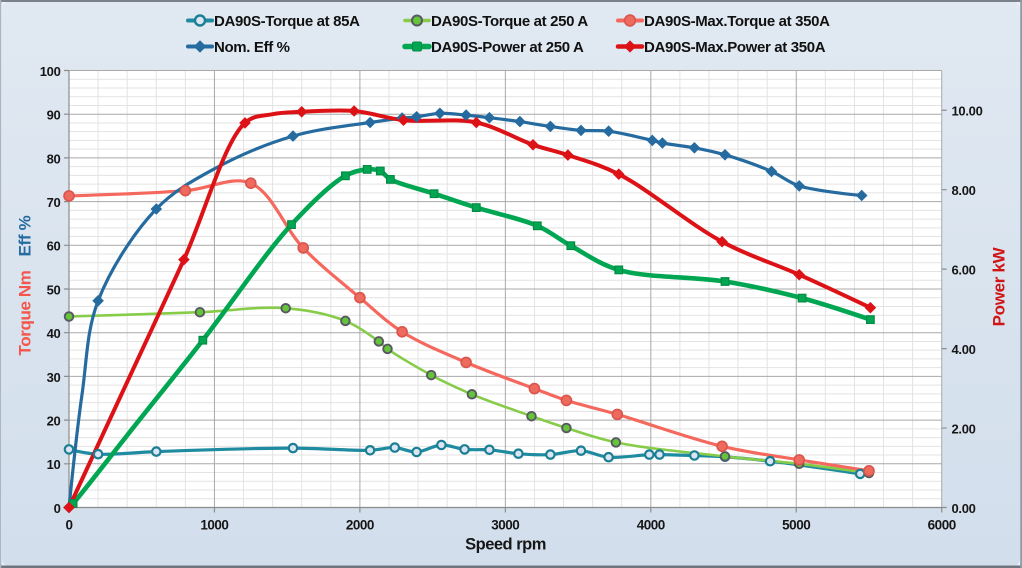 The height and width of the screenshot is (568, 1022). I want to click on svg-text: 10.00, so click(967, 111).